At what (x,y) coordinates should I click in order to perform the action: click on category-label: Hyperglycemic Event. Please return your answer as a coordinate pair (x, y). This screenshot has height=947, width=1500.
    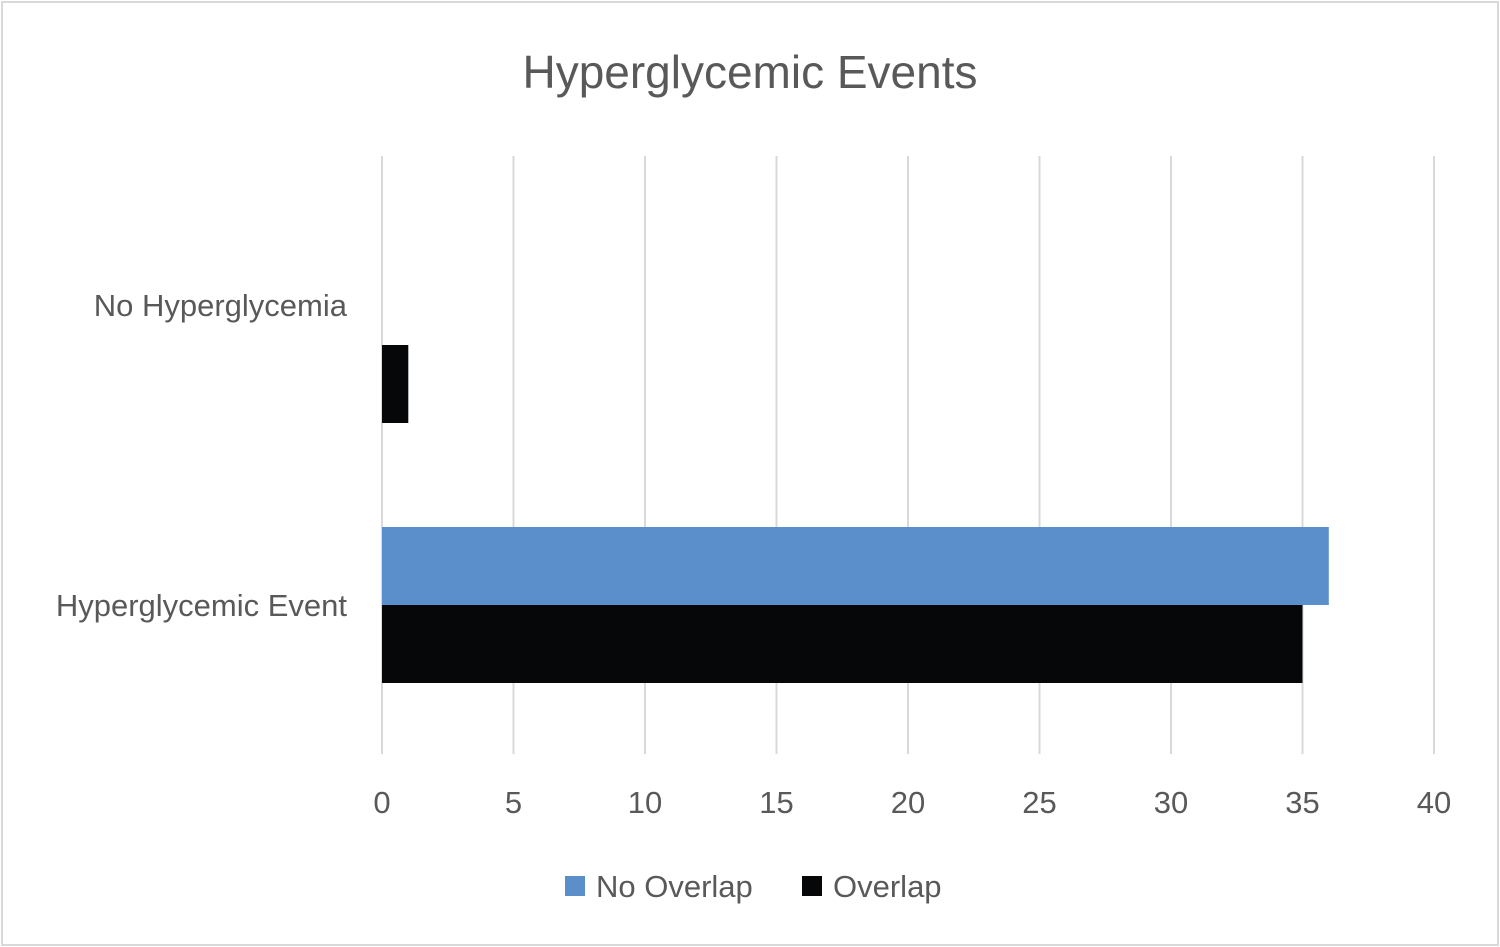
    Looking at the image, I should click on (202, 605).